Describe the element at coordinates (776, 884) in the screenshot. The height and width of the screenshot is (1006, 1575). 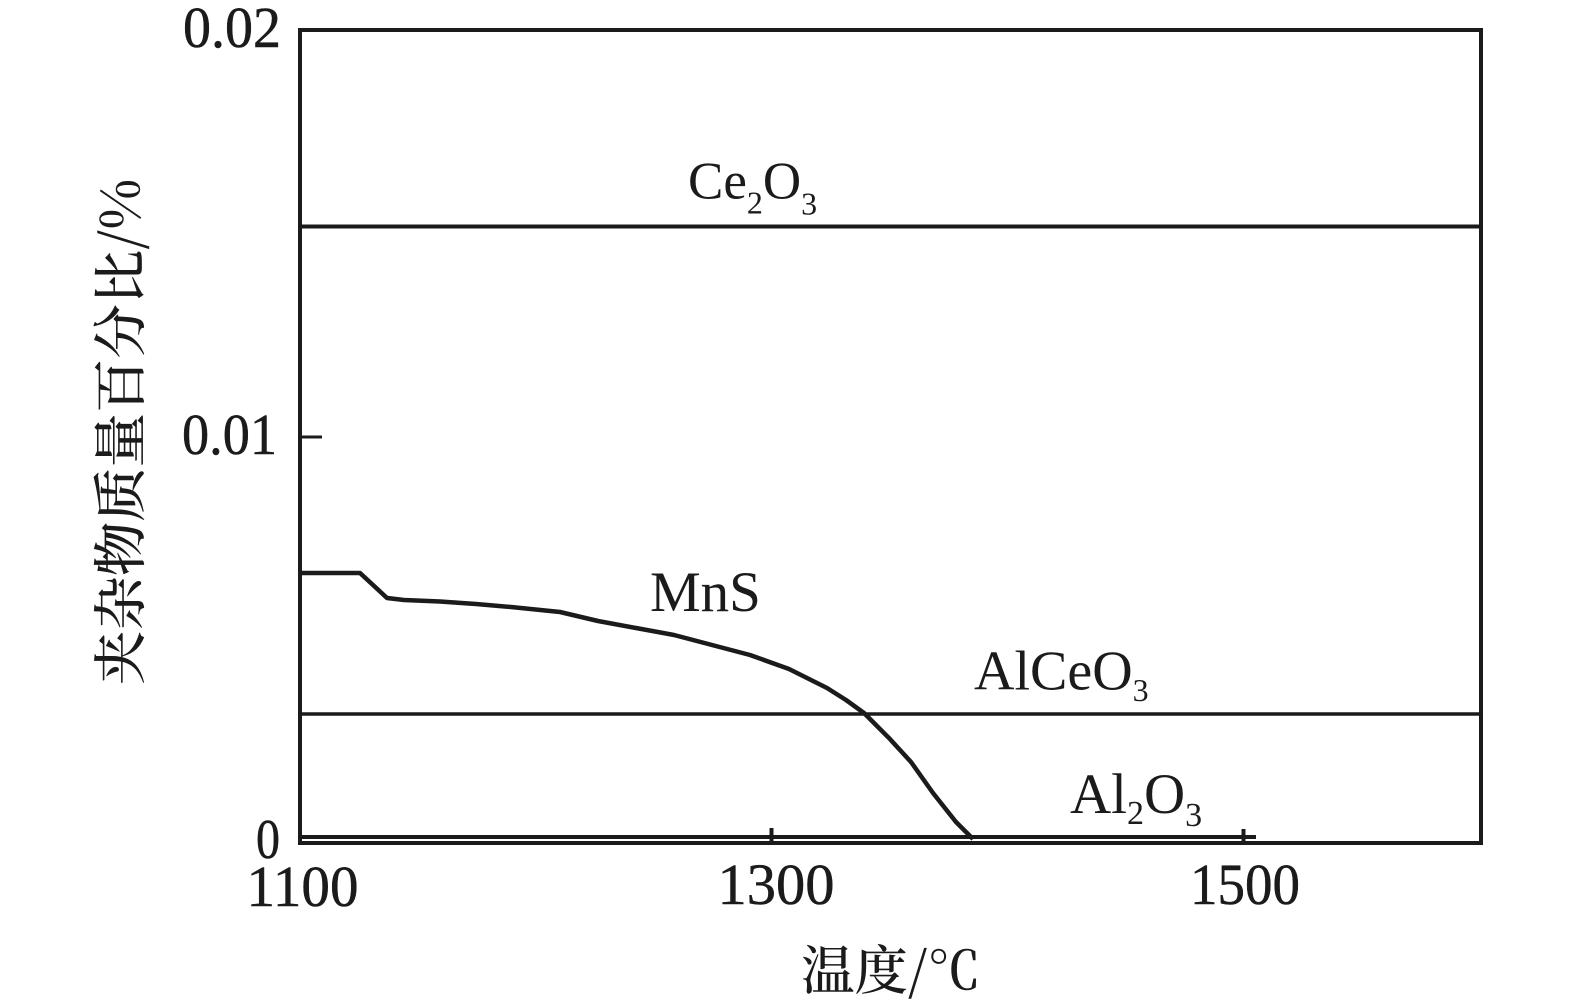
I see `svg-text: 1300` at that location.